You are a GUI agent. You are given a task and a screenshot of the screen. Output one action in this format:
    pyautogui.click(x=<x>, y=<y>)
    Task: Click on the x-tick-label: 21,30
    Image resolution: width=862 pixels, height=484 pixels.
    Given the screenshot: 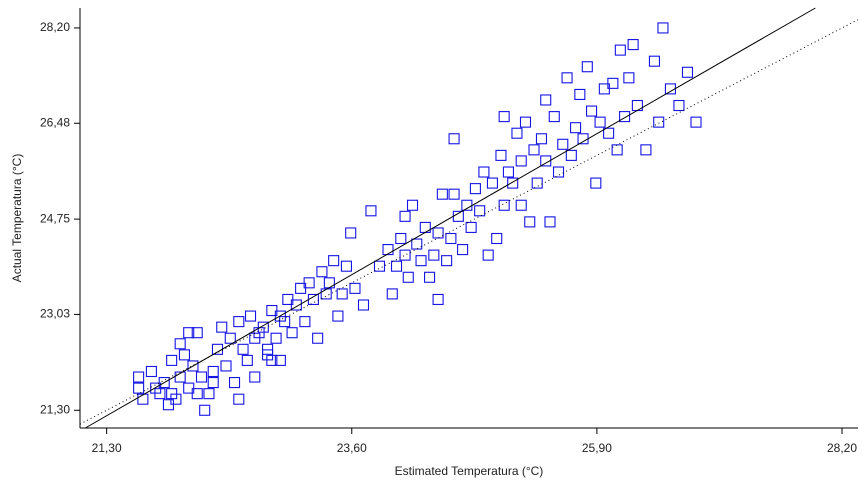 What is the action you would take?
    pyautogui.click(x=107, y=448)
    